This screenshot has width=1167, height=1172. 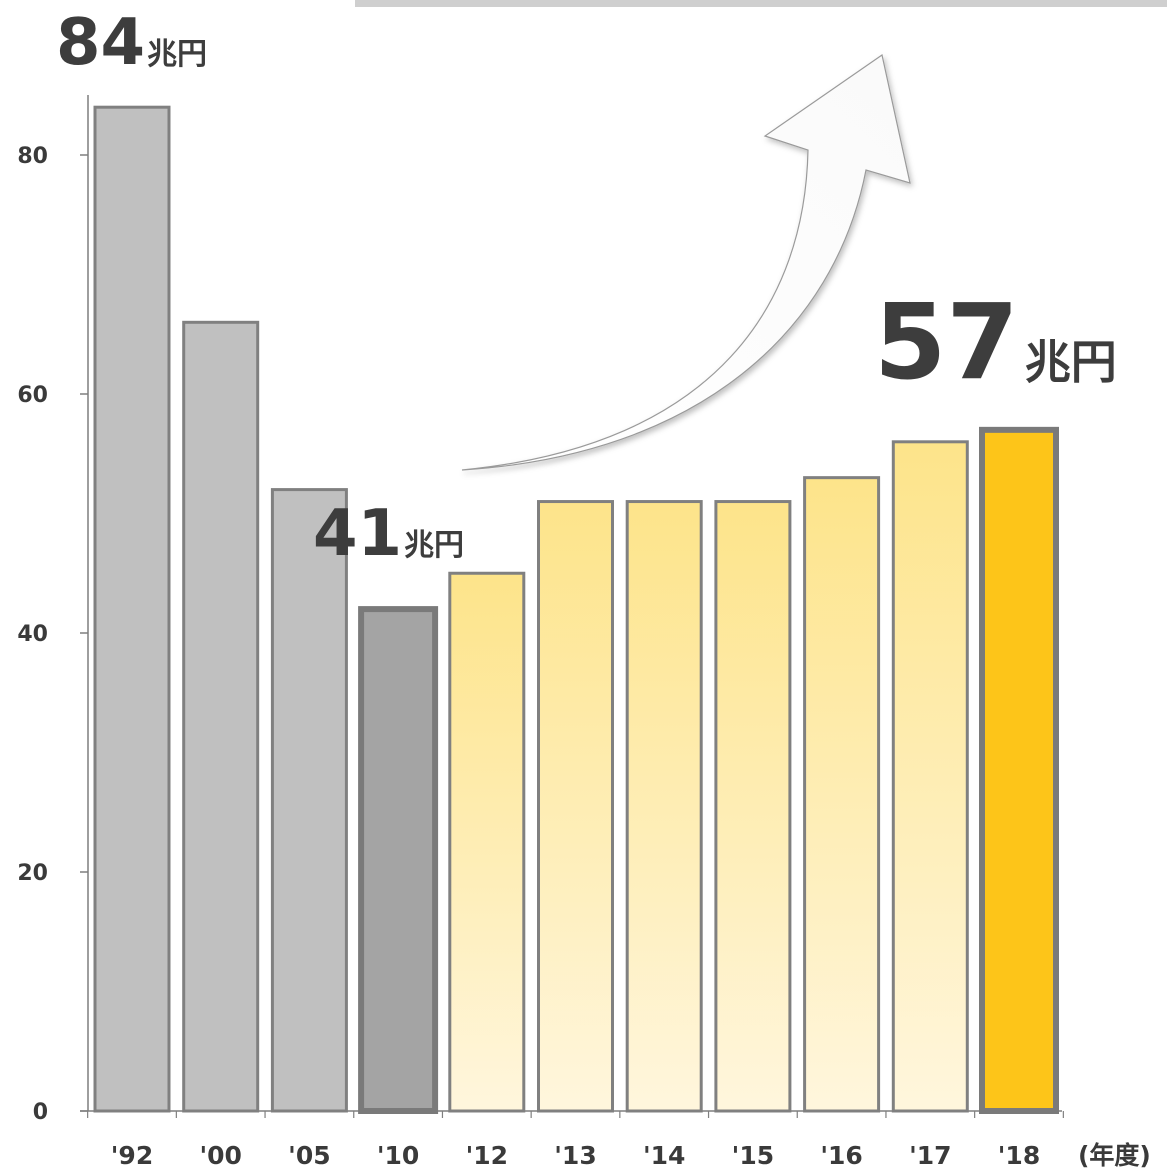 What do you see at coordinates (946, 342) in the screenshot?
I see `annotation-18-value: 57` at bounding box center [946, 342].